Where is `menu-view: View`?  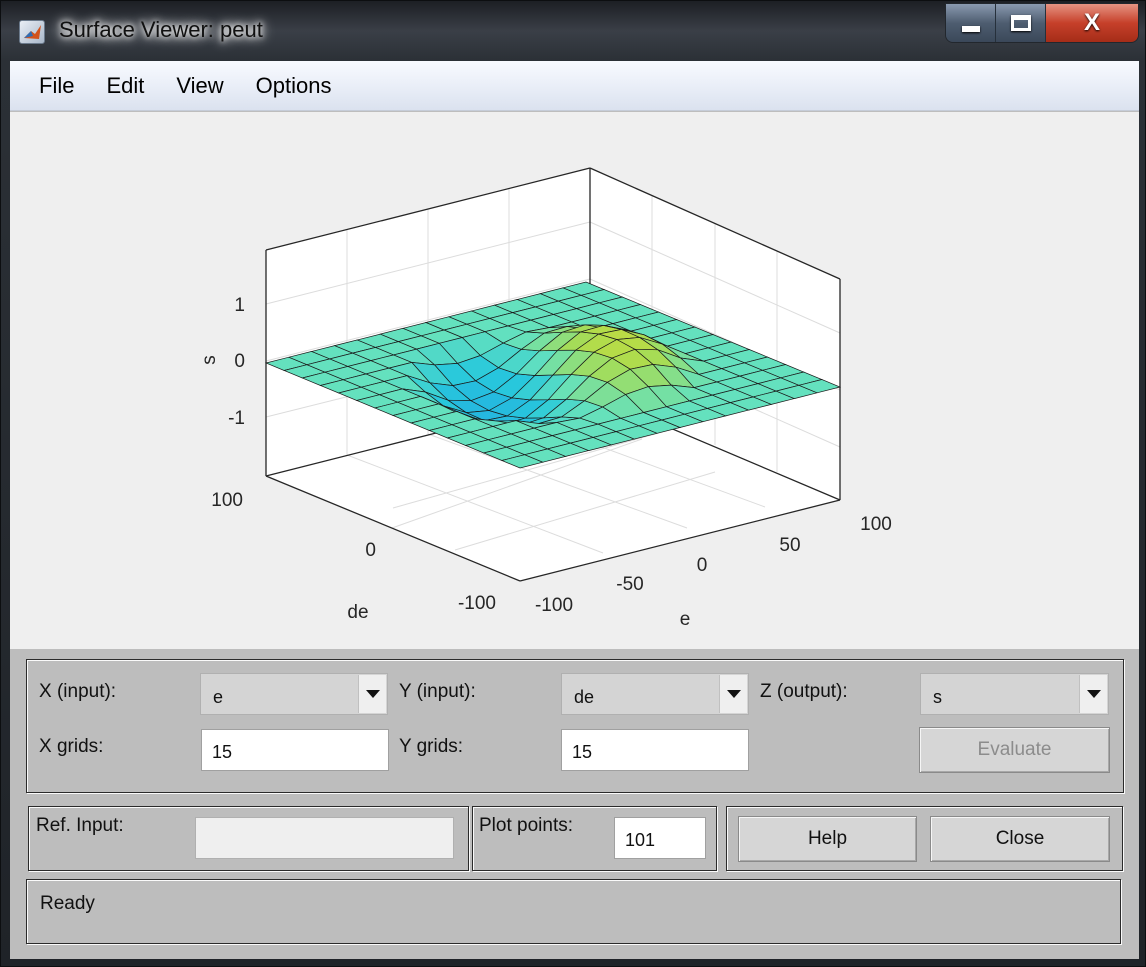 menu-view: View is located at coordinates (200, 85).